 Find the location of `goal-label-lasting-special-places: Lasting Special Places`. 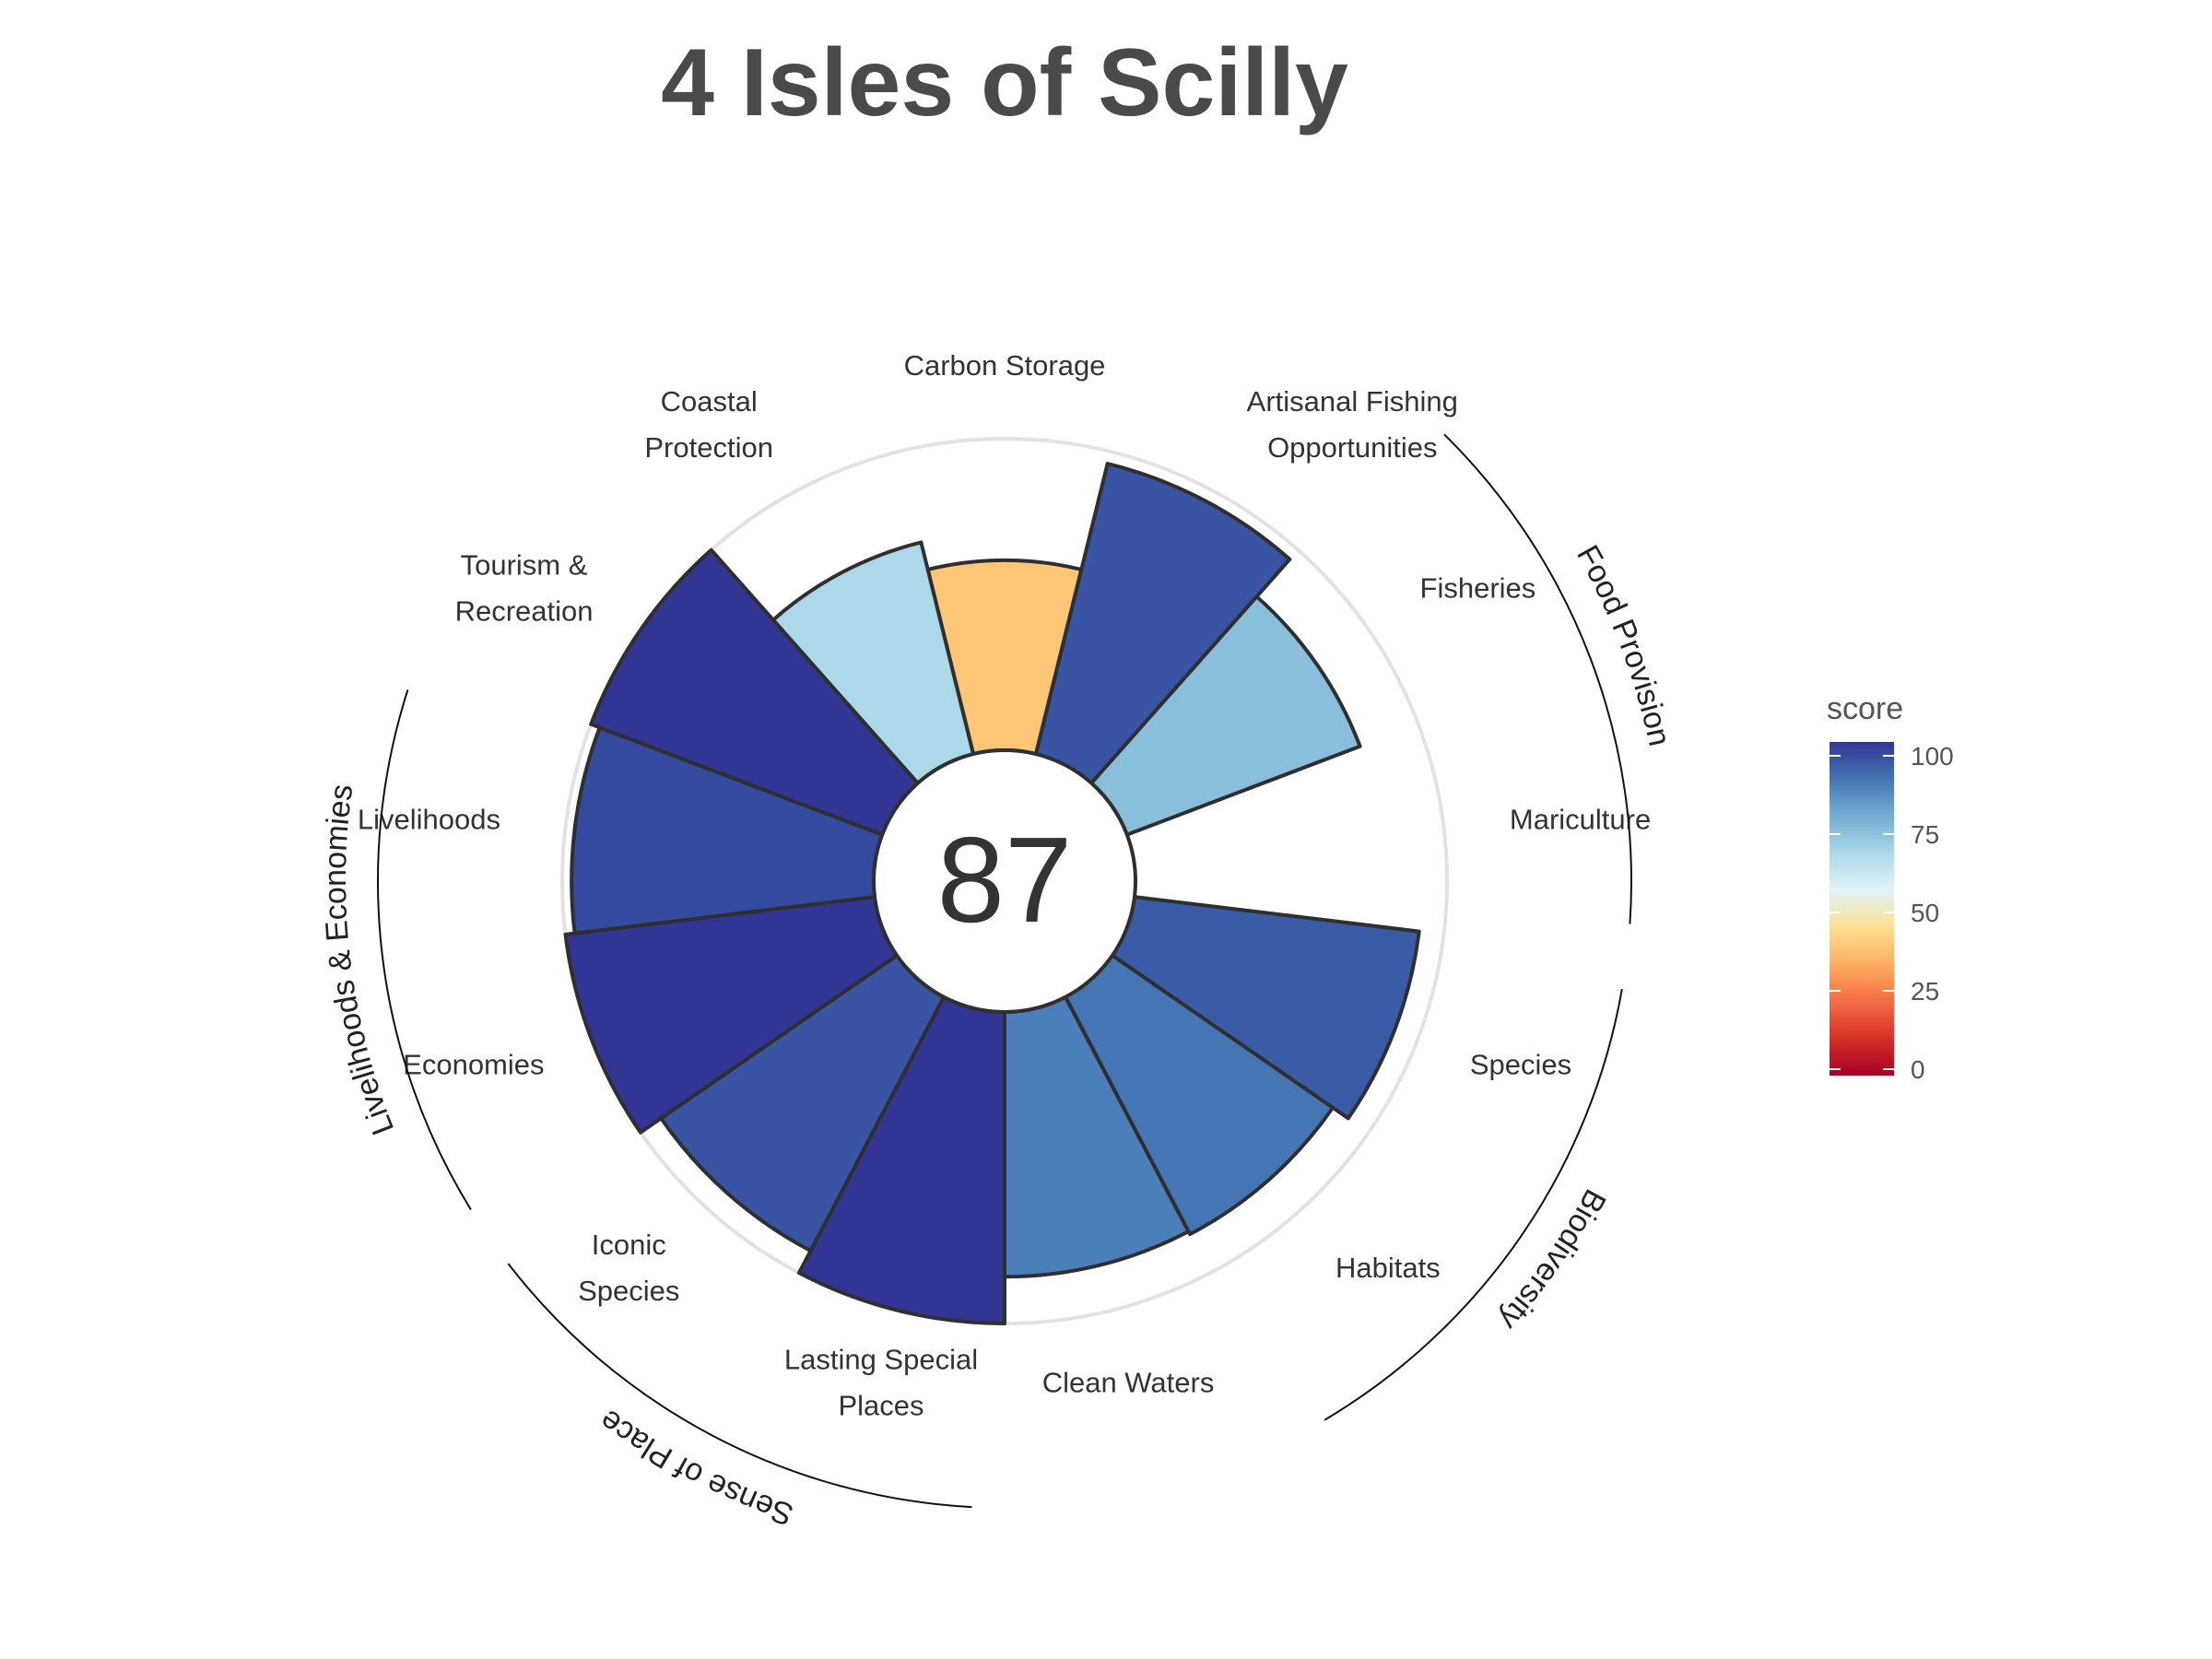

goal-label-lasting-special-places: Lasting Special Places is located at coordinates (881, 1383).